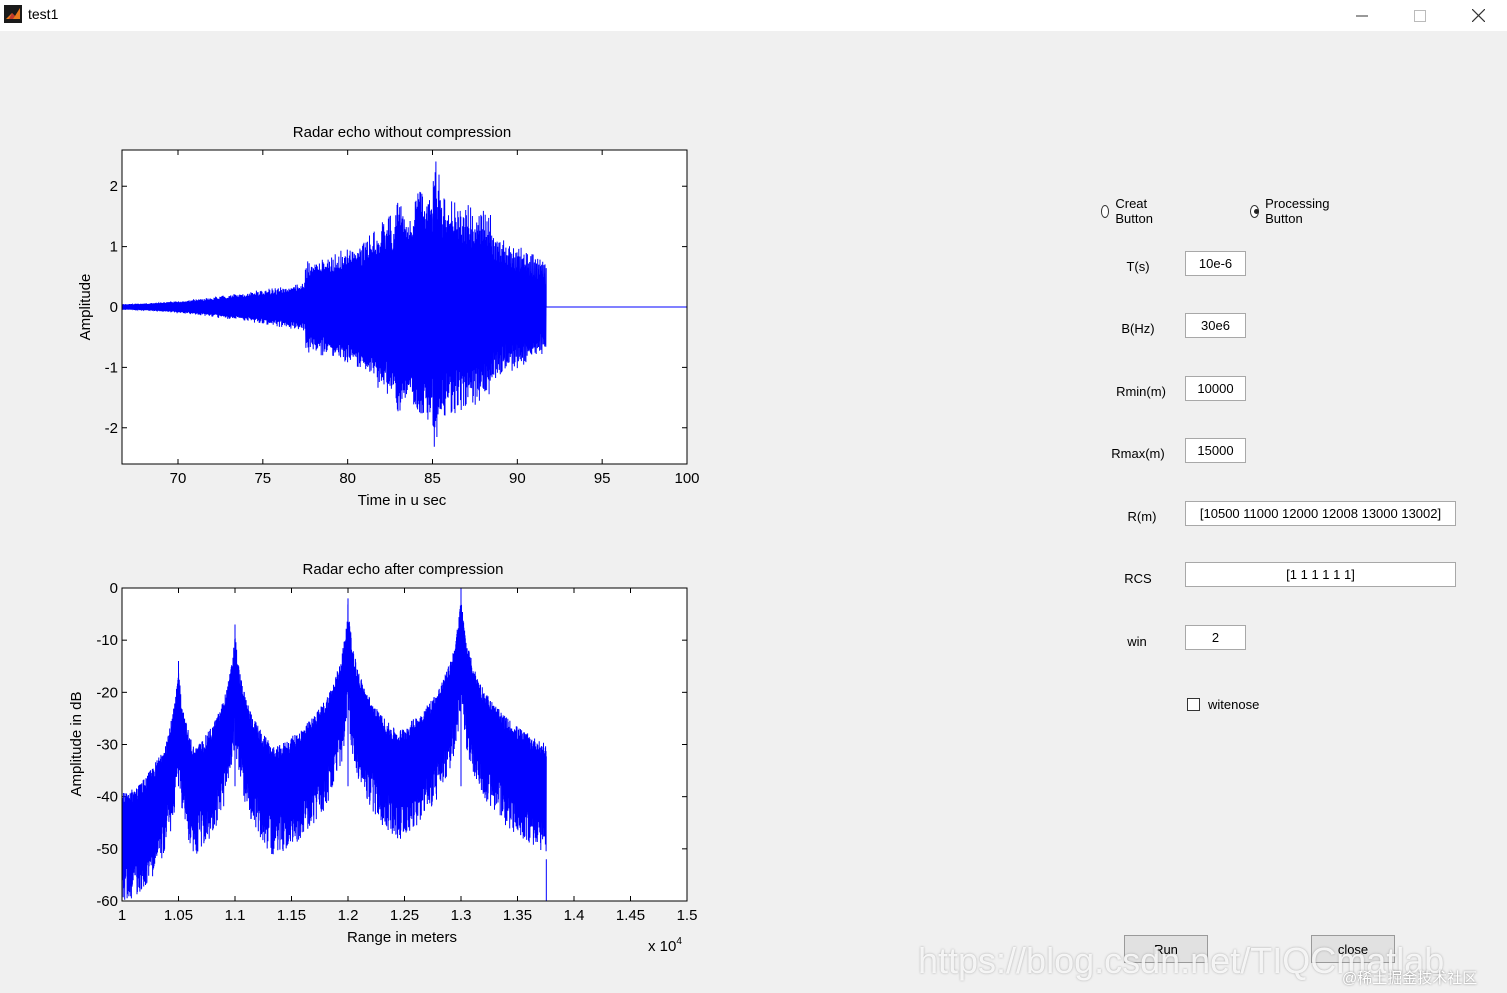 This screenshot has height=993, width=1507. I want to click on radio-creat: Creat Button, so click(1129, 211).